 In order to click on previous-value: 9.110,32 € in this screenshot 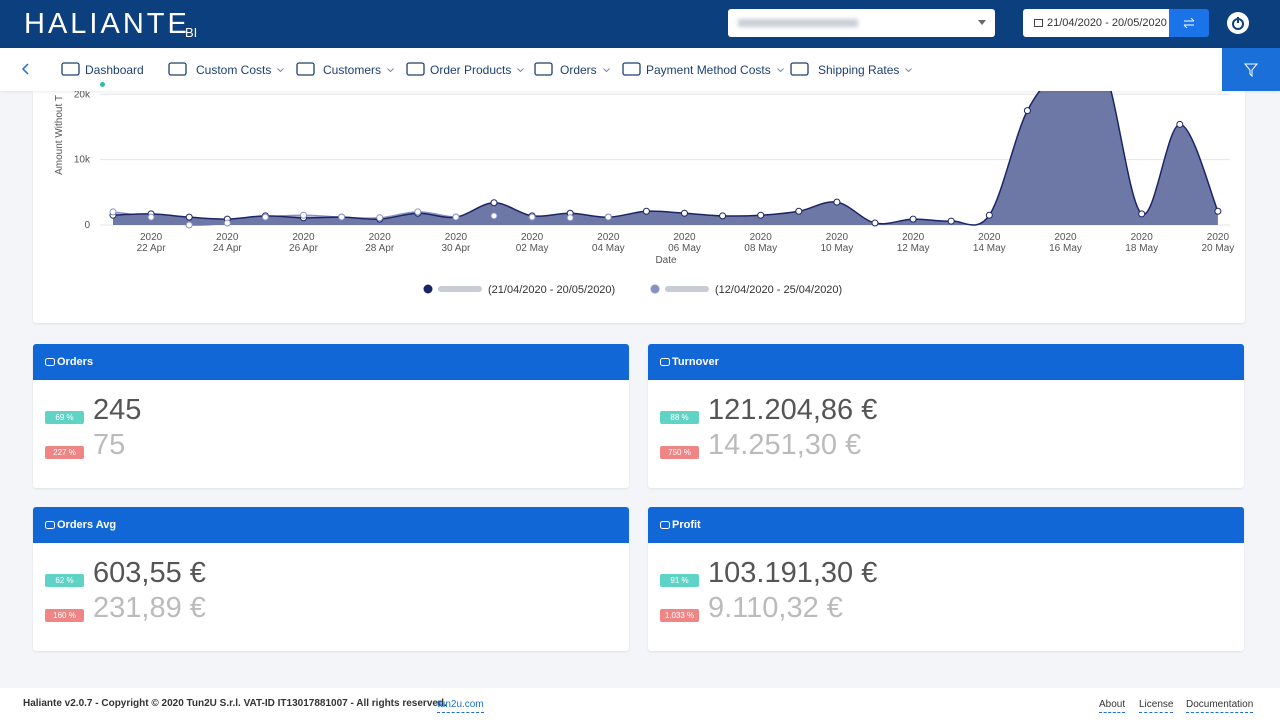, I will do `click(775, 608)`.